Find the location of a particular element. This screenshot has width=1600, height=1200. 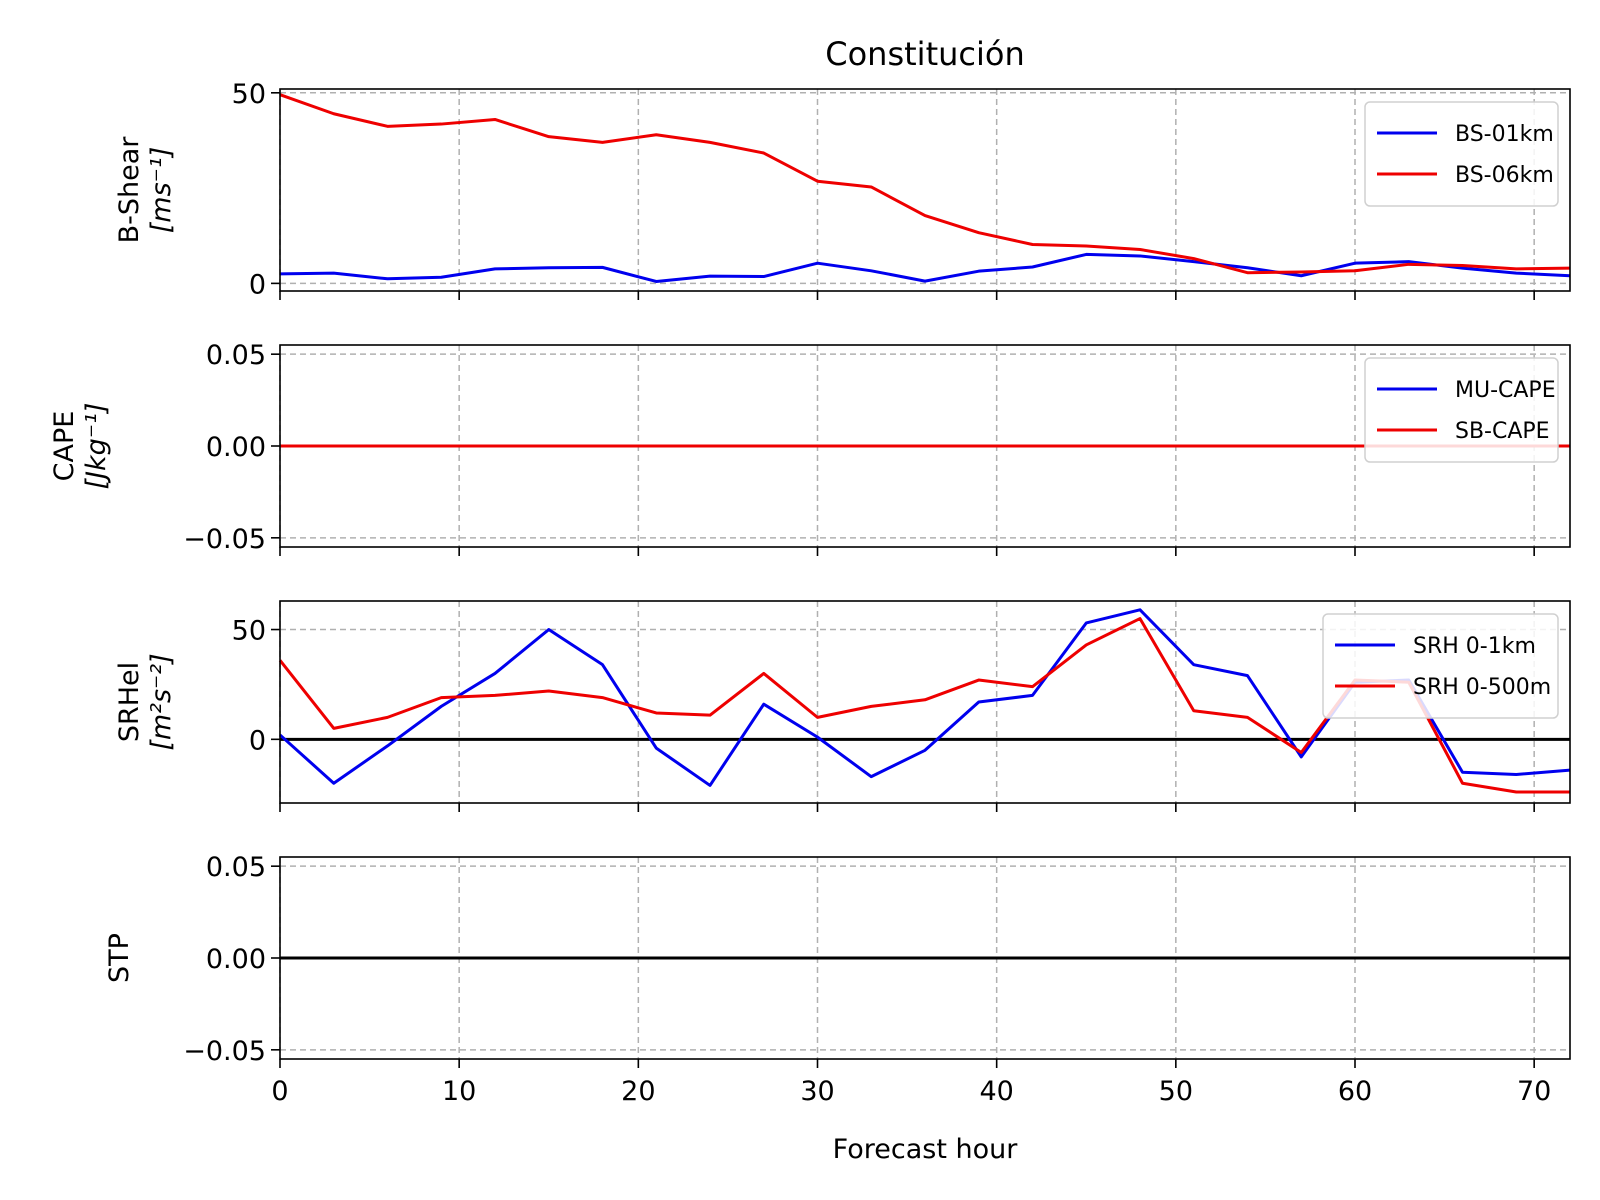

y-axis-unit: [m²s⁻²] is located at coordinates (161, 701).